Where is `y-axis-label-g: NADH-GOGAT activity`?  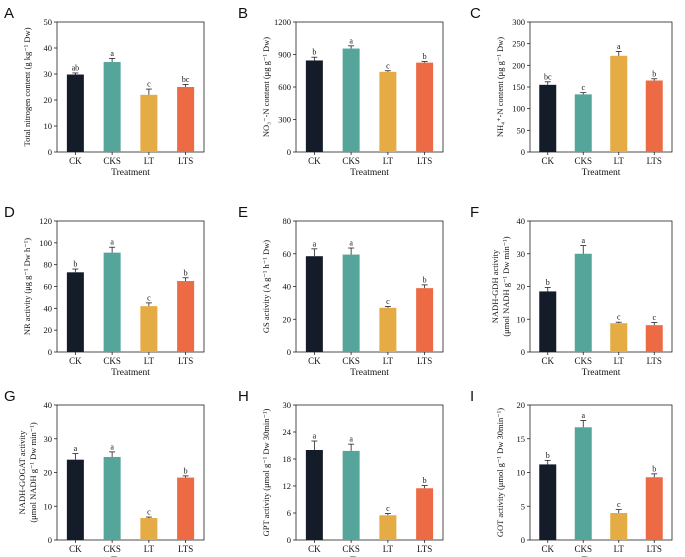
y-axis-label-g: NADH-GOGAT activity is located at coordinates (22, 472).